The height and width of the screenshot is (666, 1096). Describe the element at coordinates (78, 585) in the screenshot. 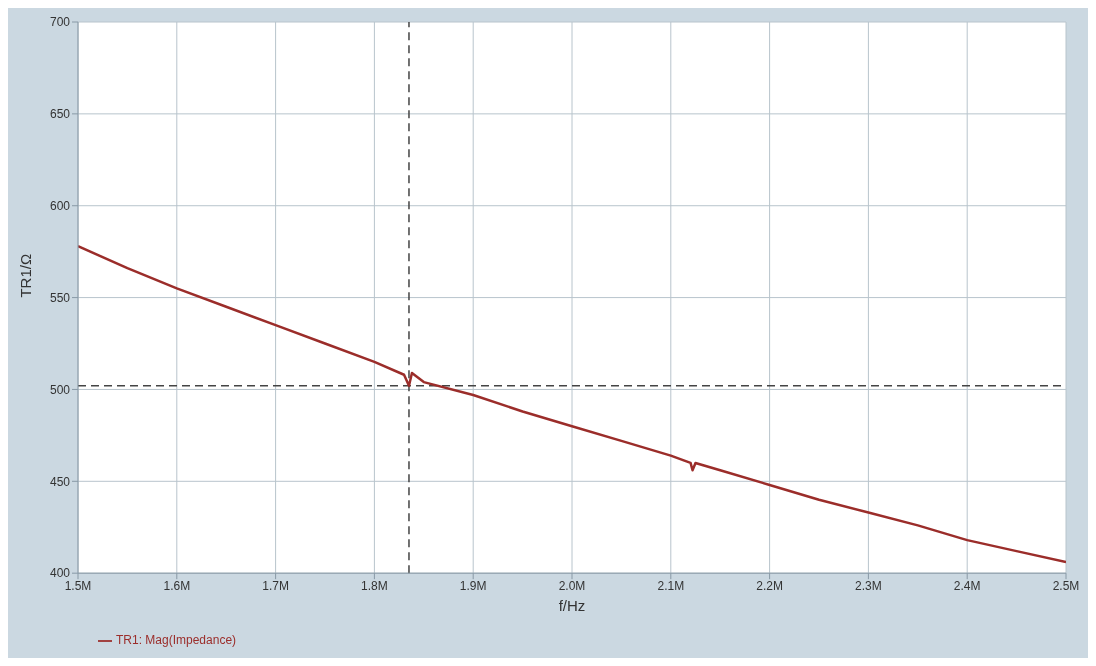

I see `x-tick-label: 1.5M` at that location.